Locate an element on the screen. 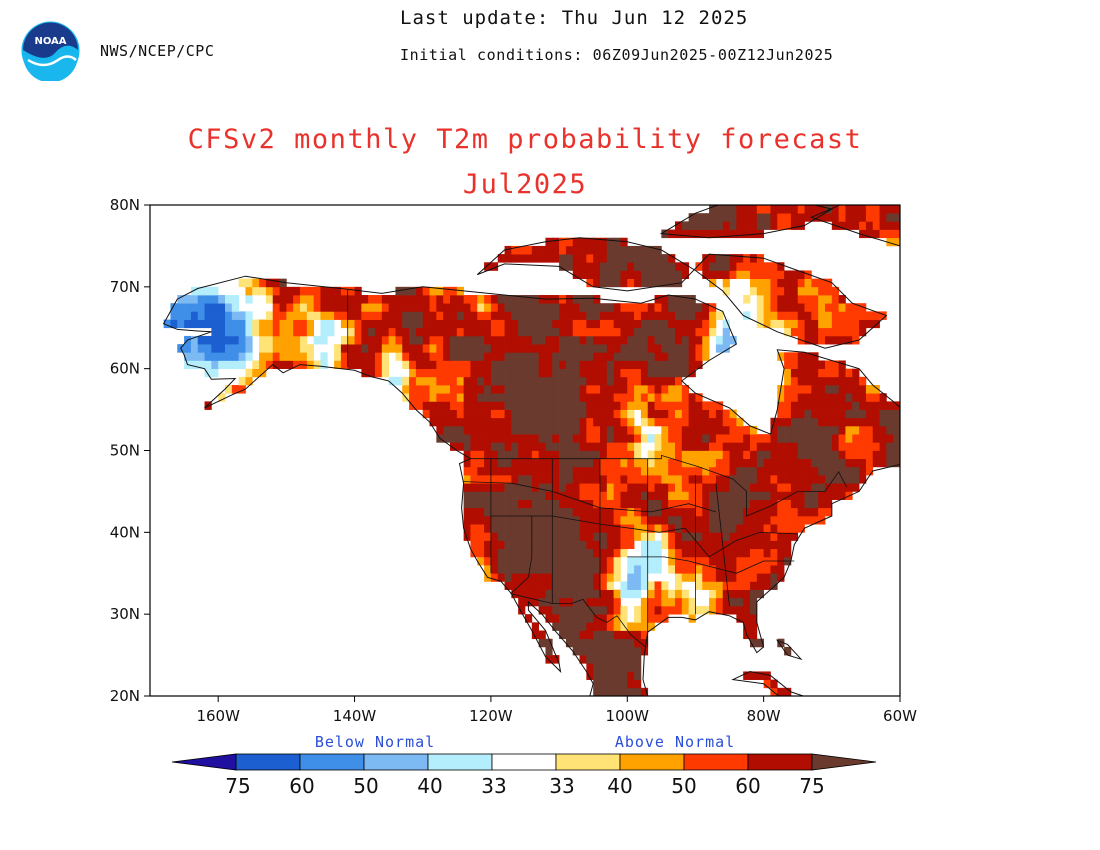  lon-tick-label: 140W is located at coordinates (355, 716).